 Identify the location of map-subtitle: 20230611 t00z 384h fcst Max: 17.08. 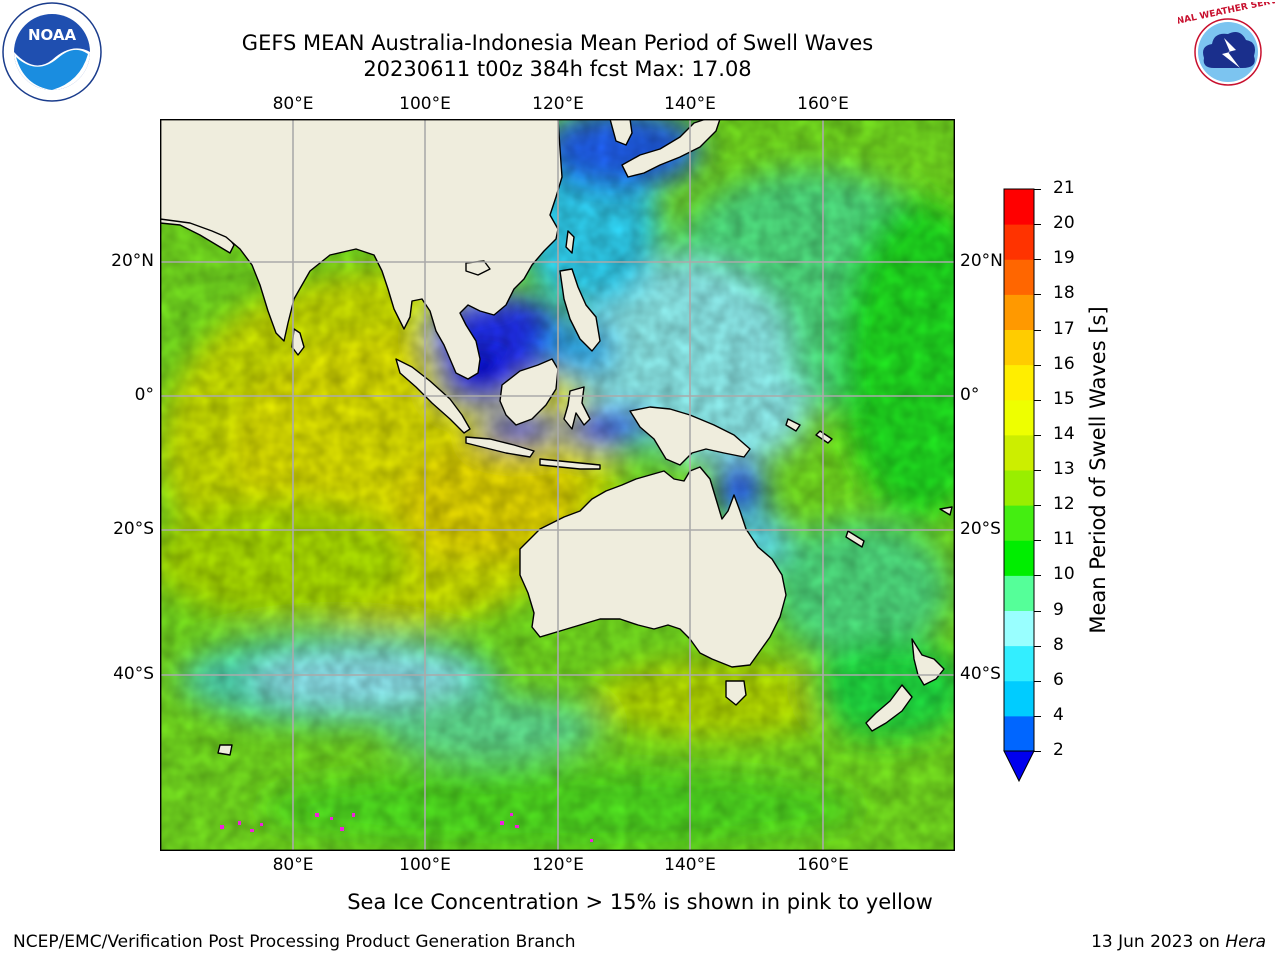
(557, 69).